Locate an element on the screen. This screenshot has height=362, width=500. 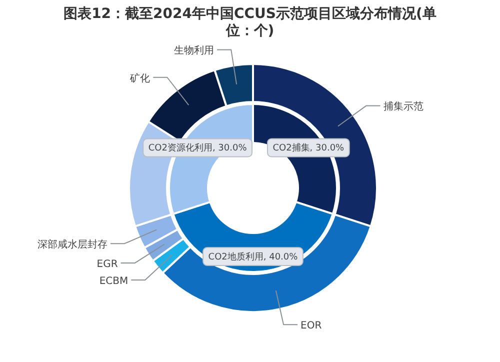
slice-label: 矿化 is located at coordinates (139, 78).